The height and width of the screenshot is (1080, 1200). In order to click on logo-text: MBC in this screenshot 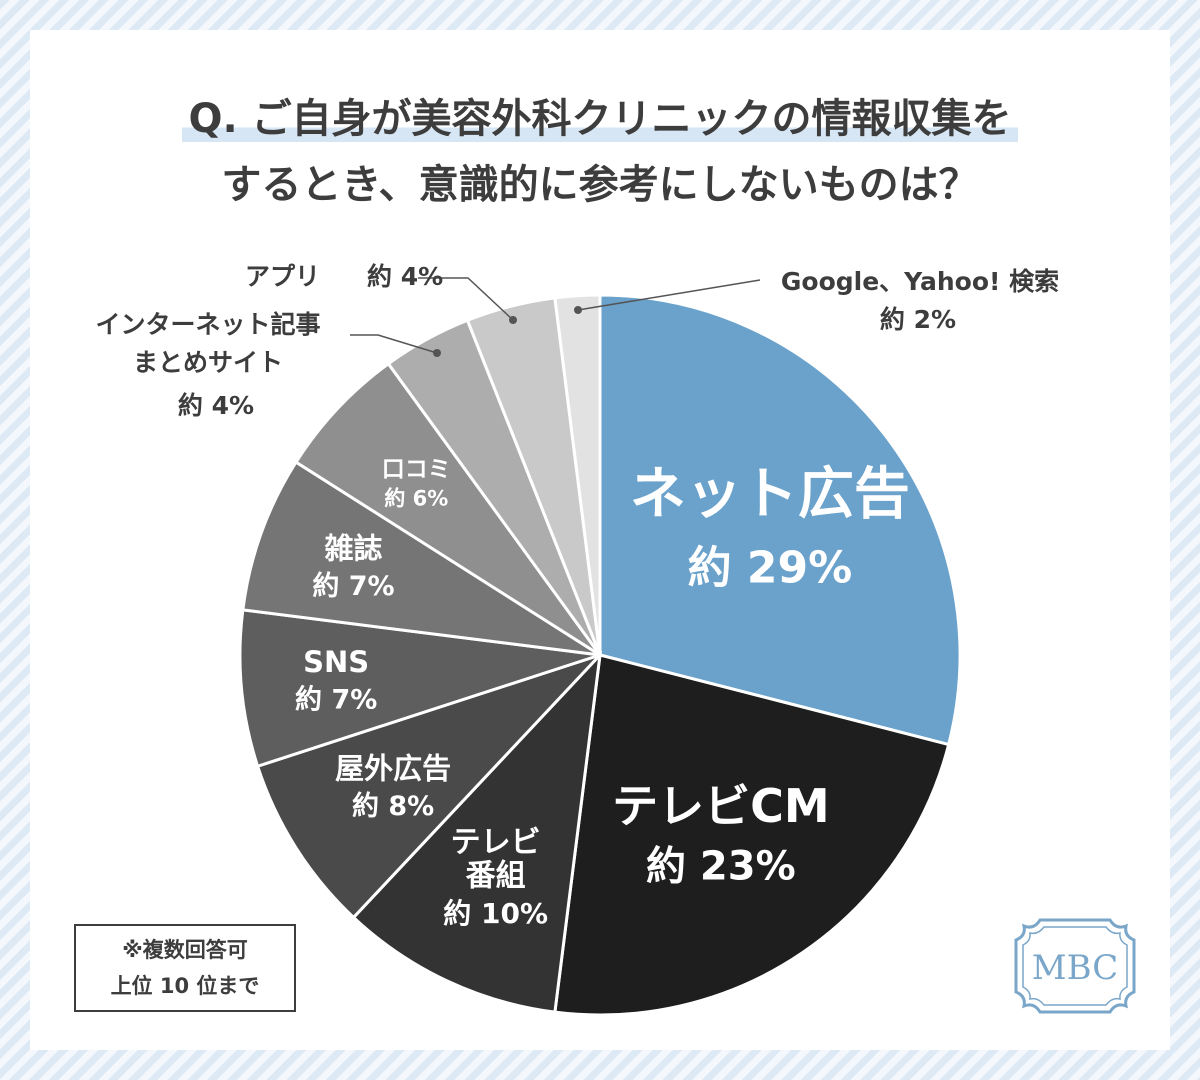, I will do `click(1075, 968)`.